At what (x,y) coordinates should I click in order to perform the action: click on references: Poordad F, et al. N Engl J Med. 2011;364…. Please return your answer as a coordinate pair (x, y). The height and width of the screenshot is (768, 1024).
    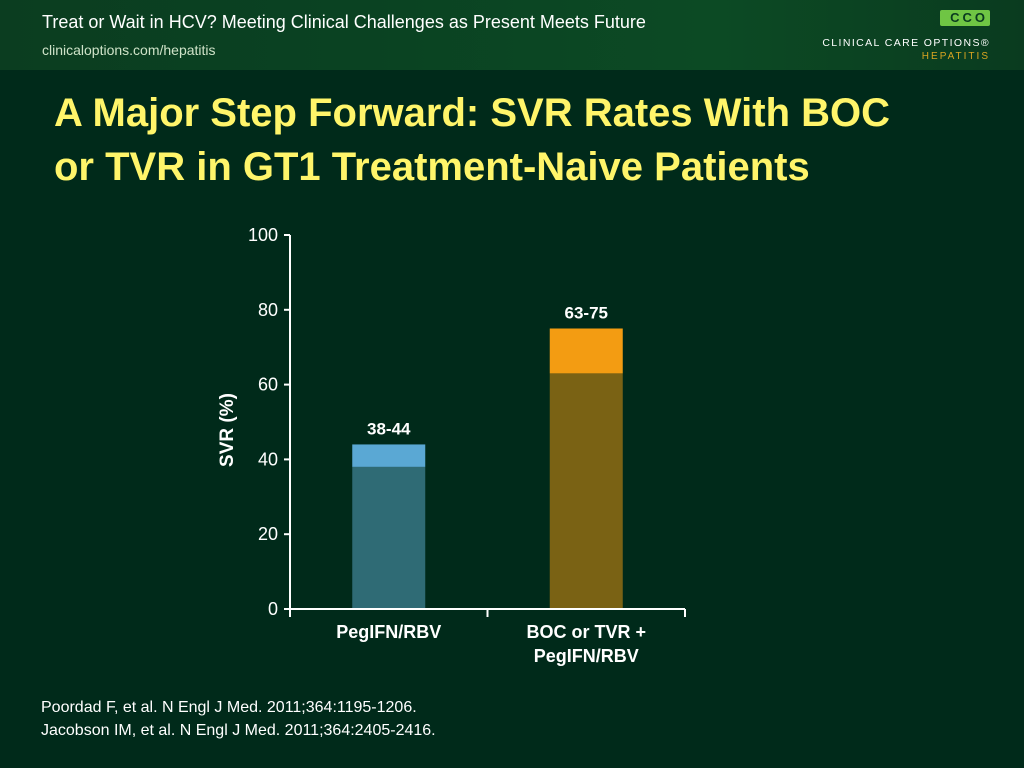
    Looking at the image, I should click on (238, 719).